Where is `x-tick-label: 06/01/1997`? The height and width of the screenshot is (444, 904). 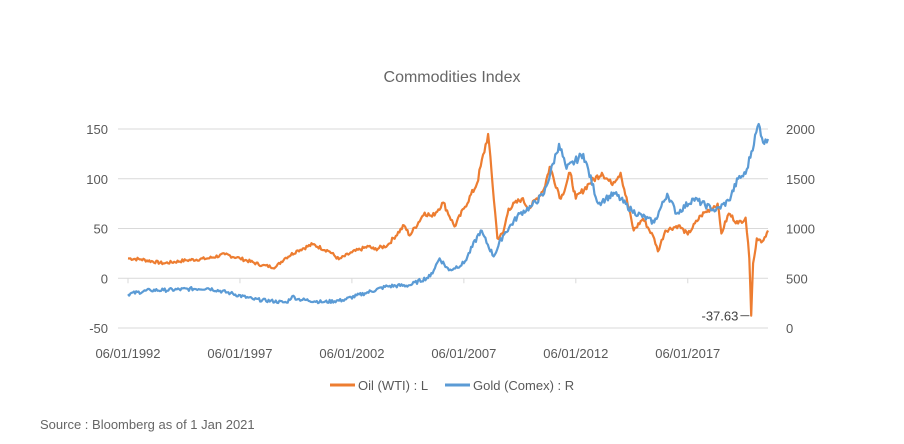 x-tick-label: 06/01/1997 is located at coordinates (239, 353).